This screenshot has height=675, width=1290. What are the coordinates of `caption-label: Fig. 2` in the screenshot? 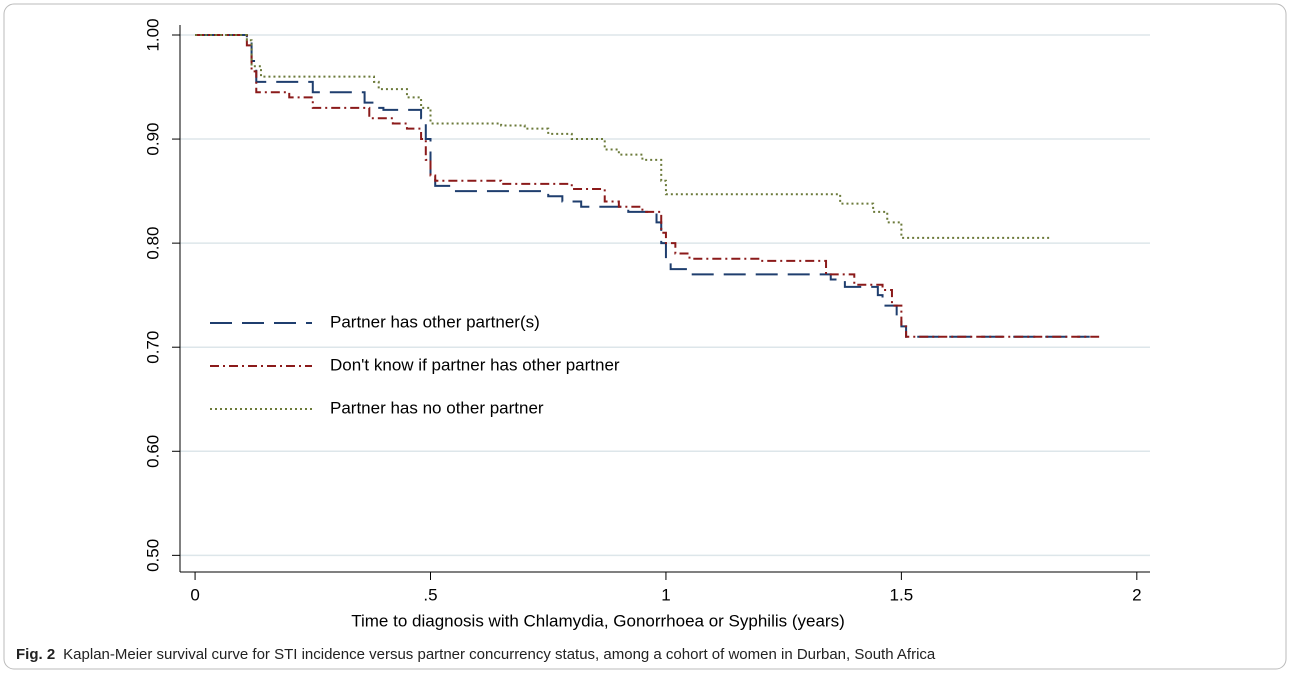 It's located at (35, 654).